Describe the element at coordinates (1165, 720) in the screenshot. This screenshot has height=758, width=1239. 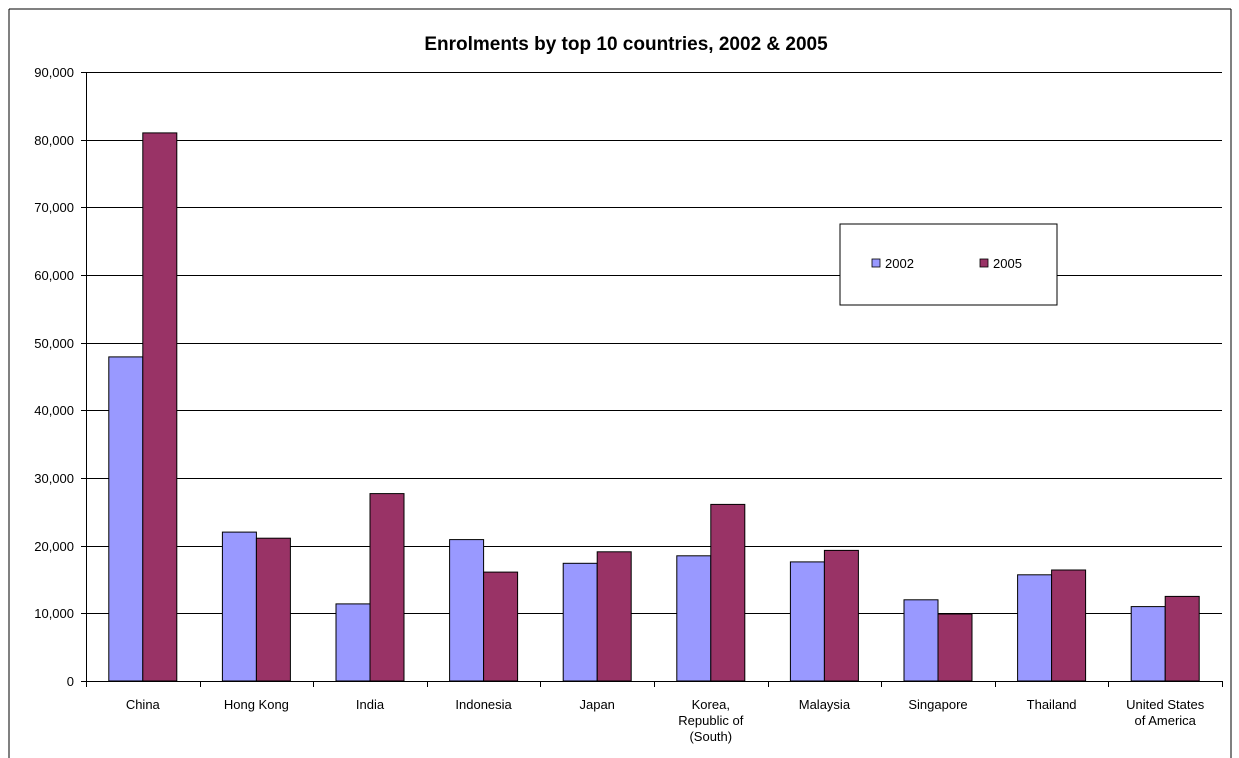
I see `x-category-label: of America` at that location.